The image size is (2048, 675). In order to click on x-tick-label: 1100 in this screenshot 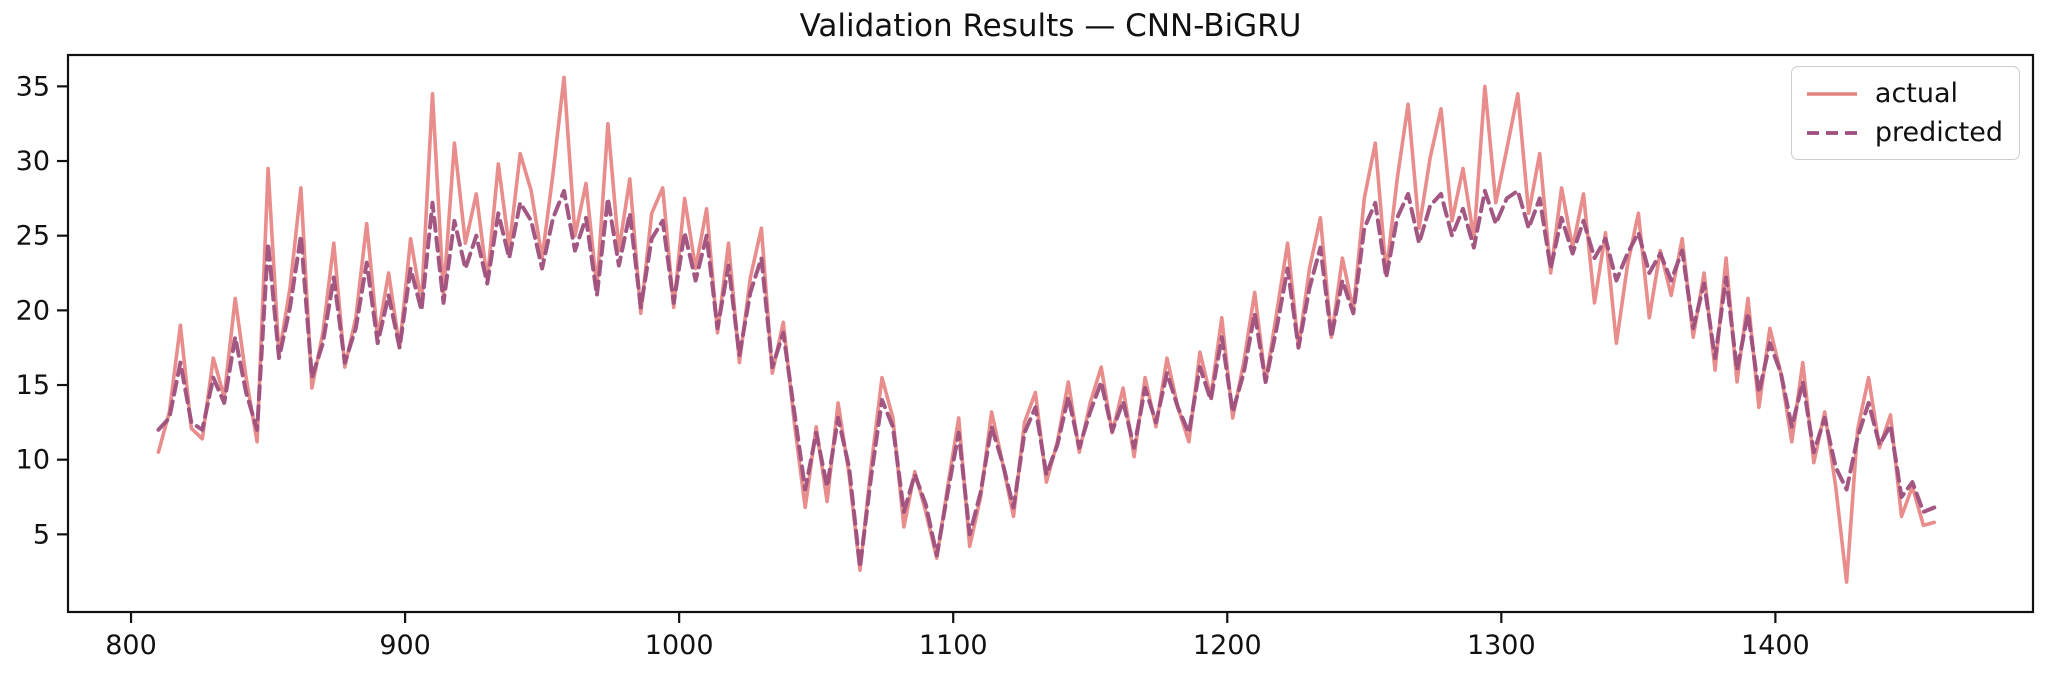, I will do `click(953, 645)`.